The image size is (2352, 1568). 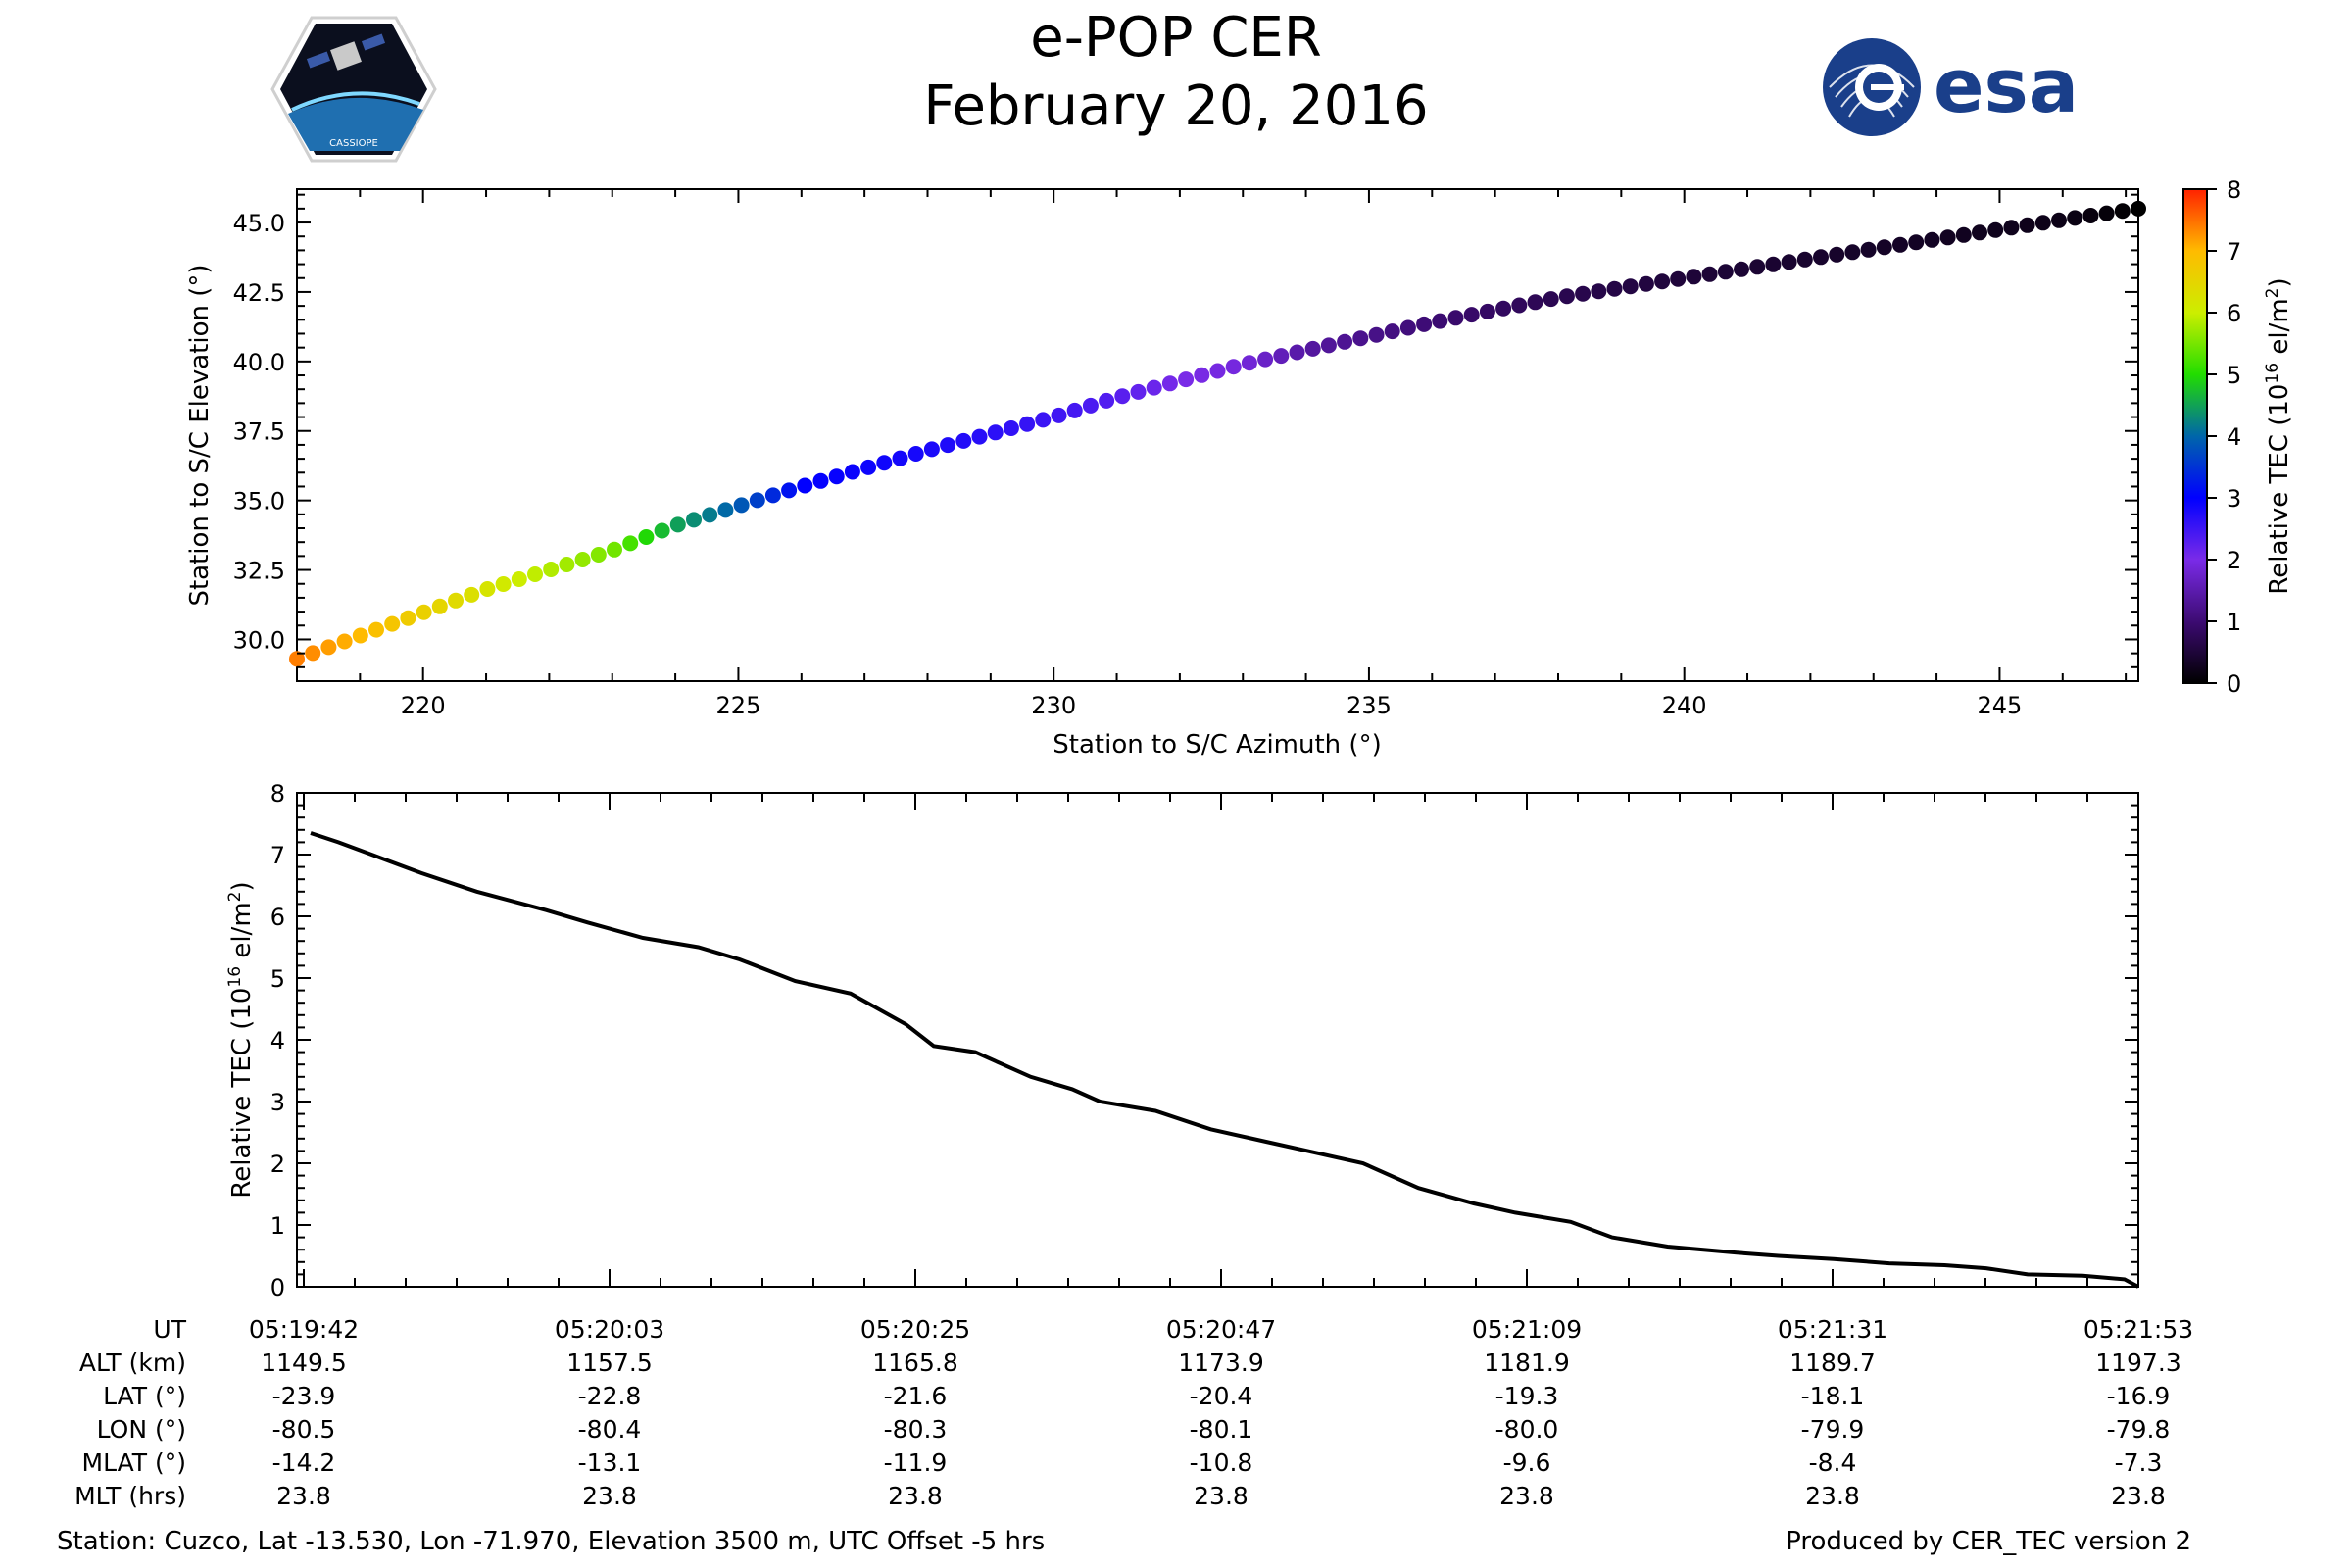 What do you see at coordinates (2234, 622) in the screenshot?
I see `colorbar-tick-label: 1` at bounding box center [2234, 622].